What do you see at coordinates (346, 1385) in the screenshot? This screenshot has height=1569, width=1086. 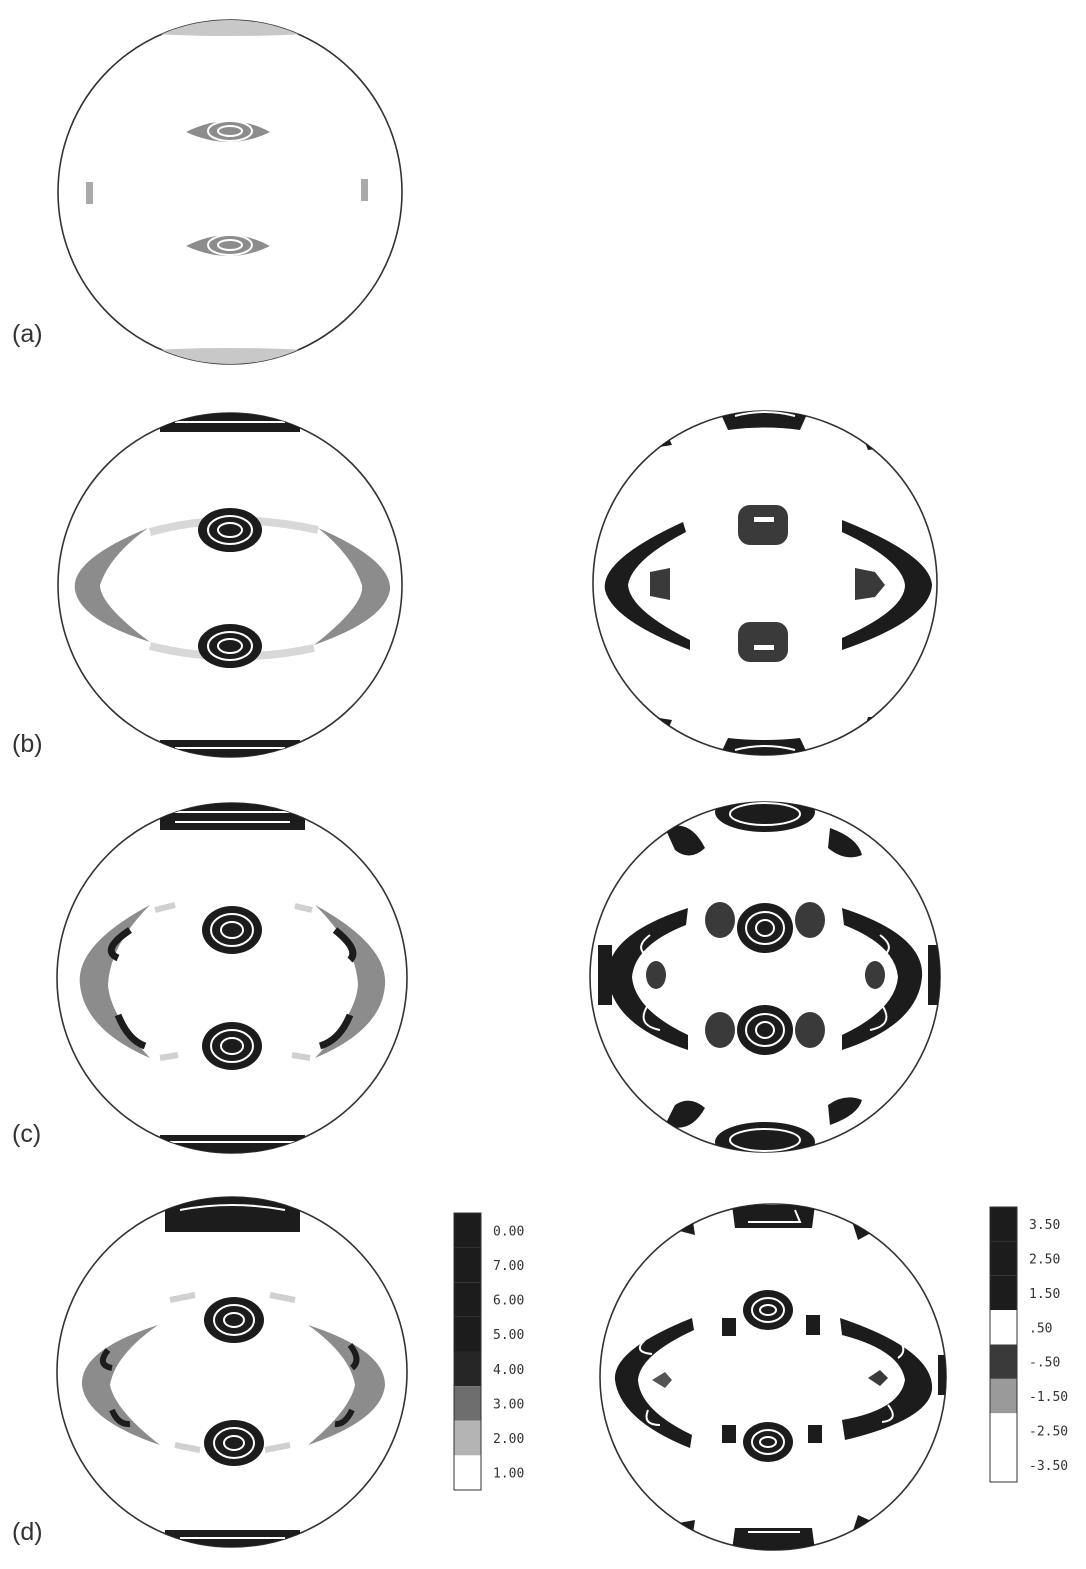 I see `pole-figure-d-left-arc-right` at bounding box center [346, 1385].